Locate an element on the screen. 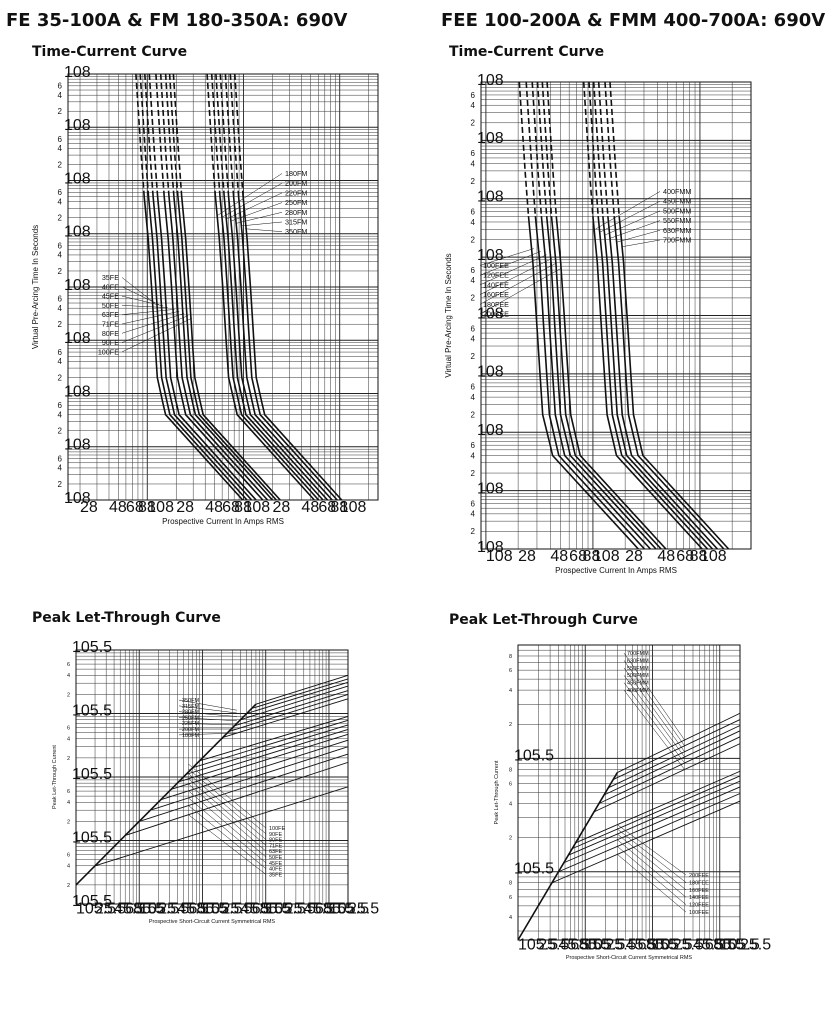 This screenshot has height=1016, width=830. curve-120fee-dashed is located at coordinates (531, 149).